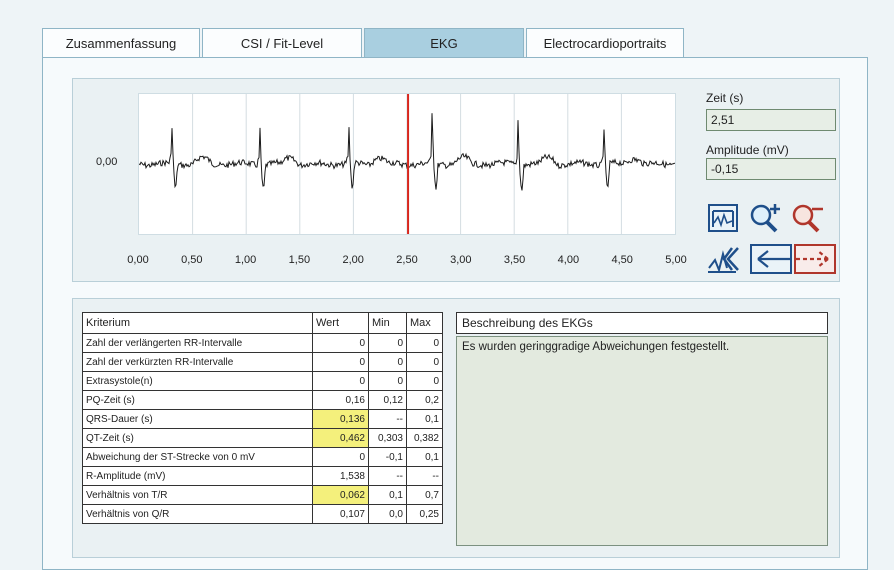  I want to click on fit-view-button, so click(723, 218).